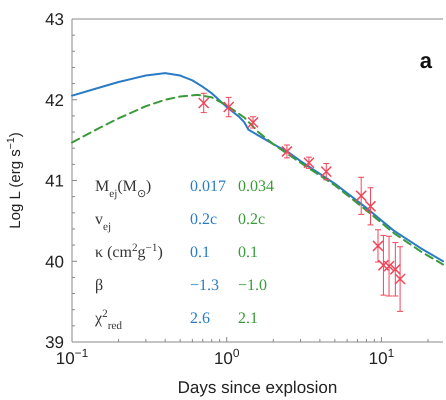 The width and height of the screenshot is (446, 400). What do you see at coordinates (99, 285) in the screenshot?
I see `annotation: β` at bounding box center [99, 285].